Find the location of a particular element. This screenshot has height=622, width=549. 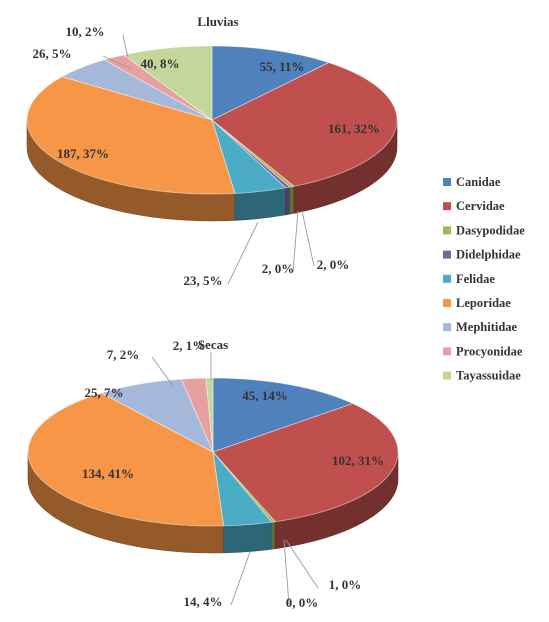

legend-label-dasypodidae: Dasypodidae is located at coordinates (490, 230).